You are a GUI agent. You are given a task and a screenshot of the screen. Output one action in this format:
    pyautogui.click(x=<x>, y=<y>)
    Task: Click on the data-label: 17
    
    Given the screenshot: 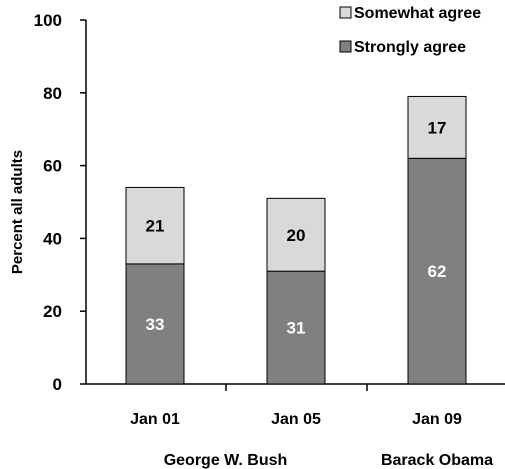 What is the action you would take?
    pyautogui.click(x=437, y=127)
    